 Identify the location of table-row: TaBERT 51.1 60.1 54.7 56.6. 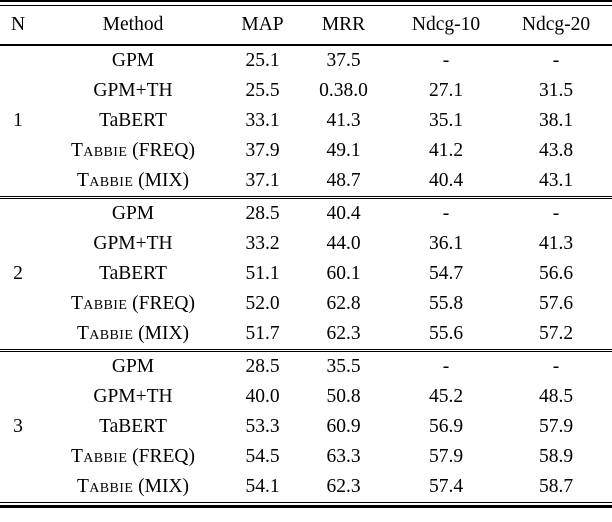
(306, 274).